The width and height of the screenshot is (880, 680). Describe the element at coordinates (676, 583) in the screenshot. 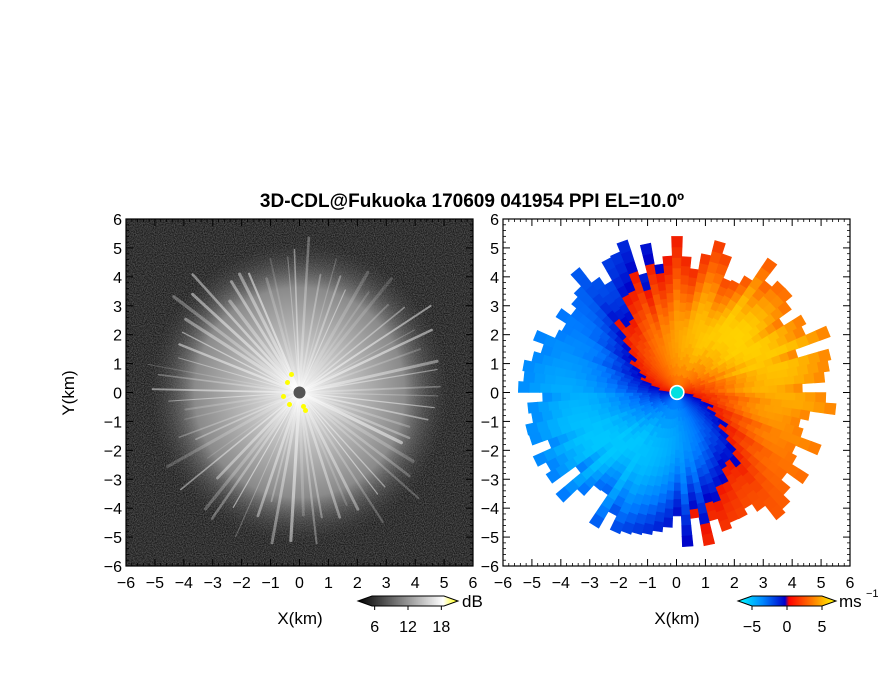

I see `x-tick-label: 0` at that location.